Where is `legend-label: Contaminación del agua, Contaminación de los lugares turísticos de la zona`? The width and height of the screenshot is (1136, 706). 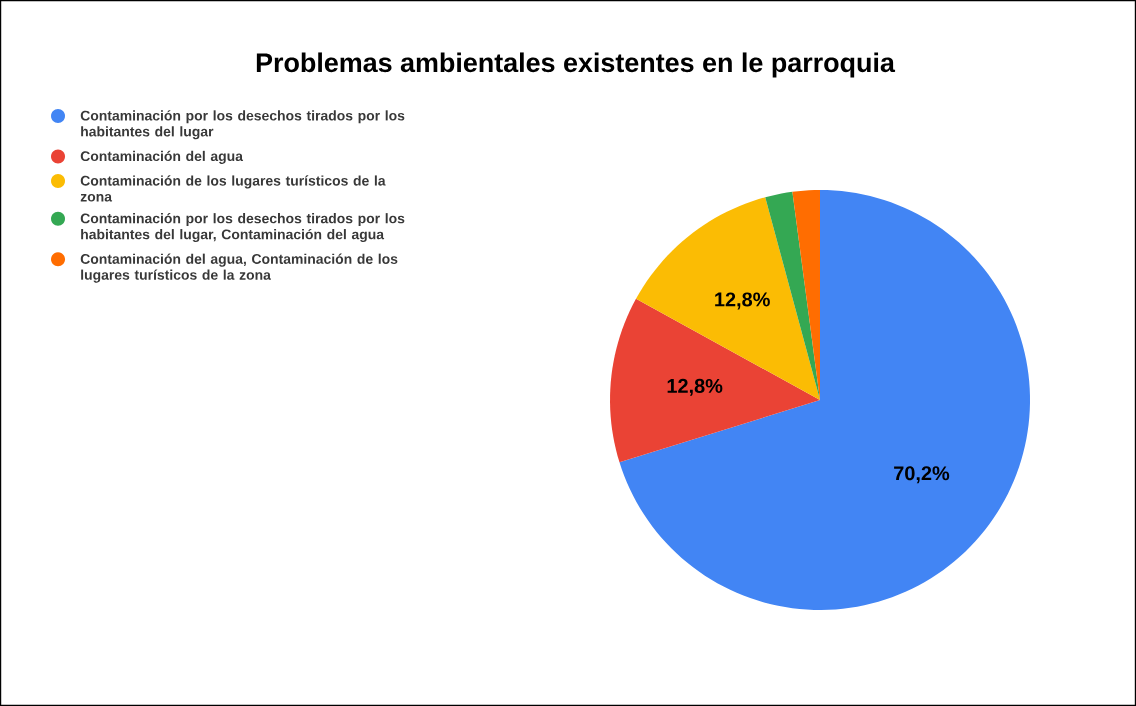
legend-label: Contaminación del agua, Contaminación de los lugares turísticos de la zona is located at coordinates (239, 268).